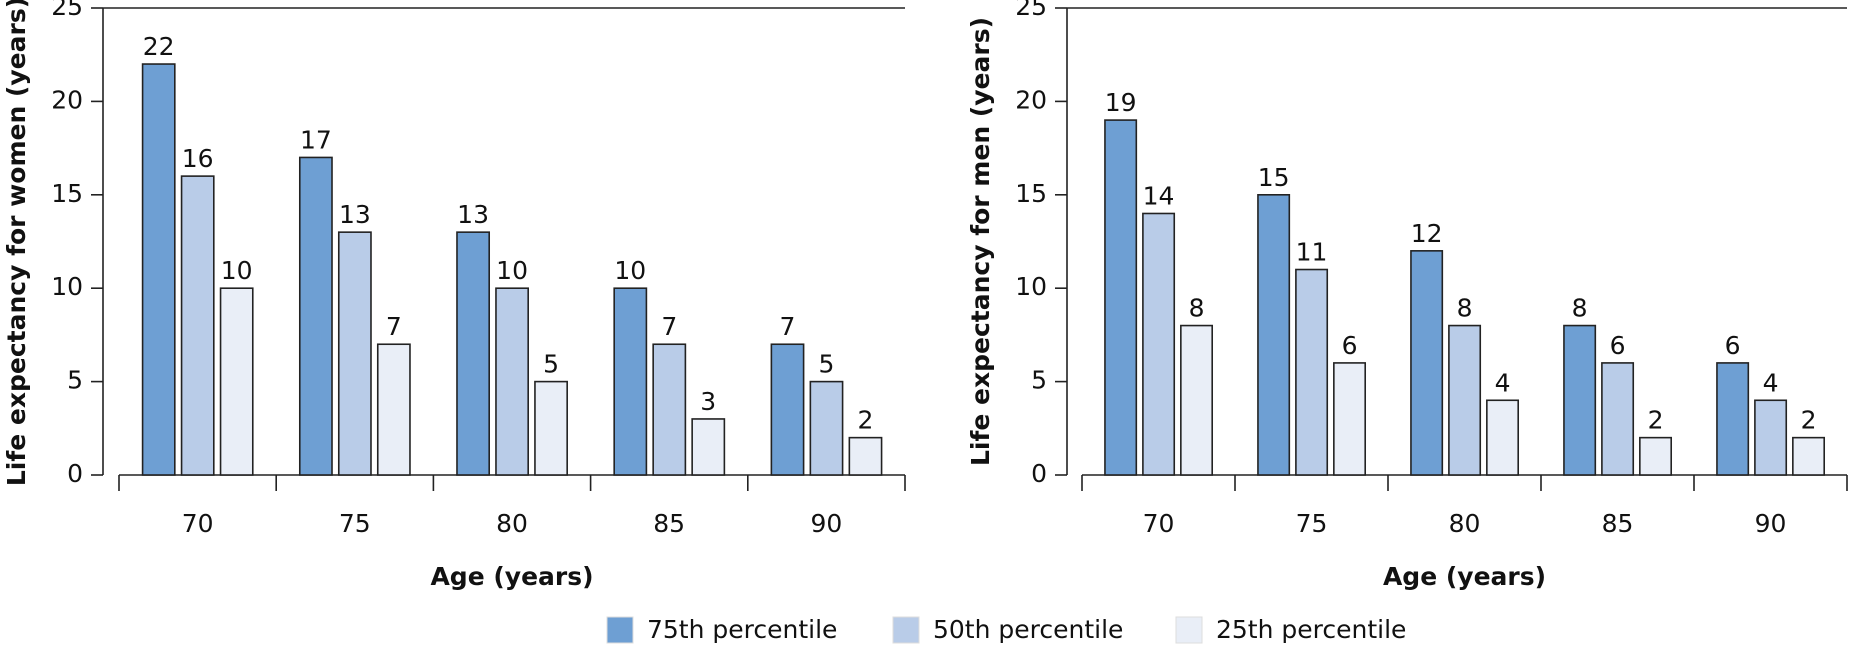 The height and width of the screenshot is (646, 1859). What do you see at coordinates (1311, 629) in the screenshot?
I see `legend-label: 25th percentile` at bounding box center [1311, 629].